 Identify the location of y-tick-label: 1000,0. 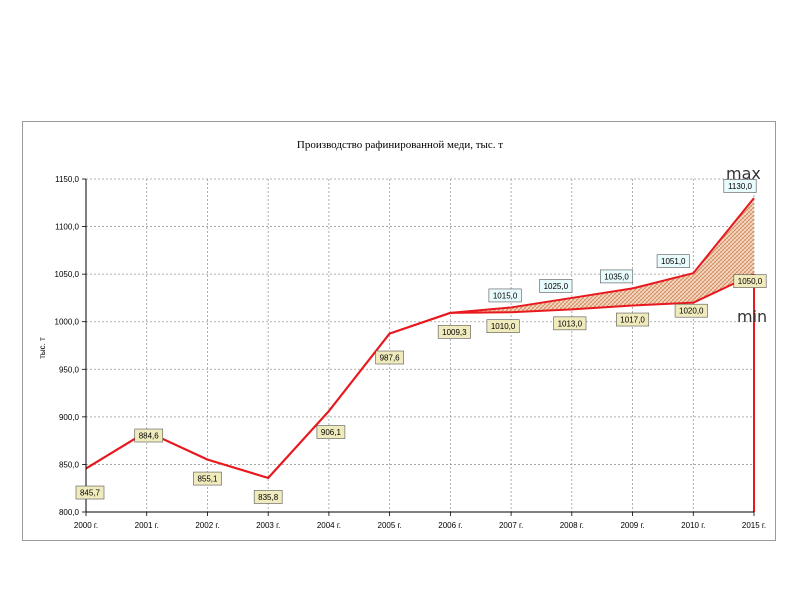
(67, 322).